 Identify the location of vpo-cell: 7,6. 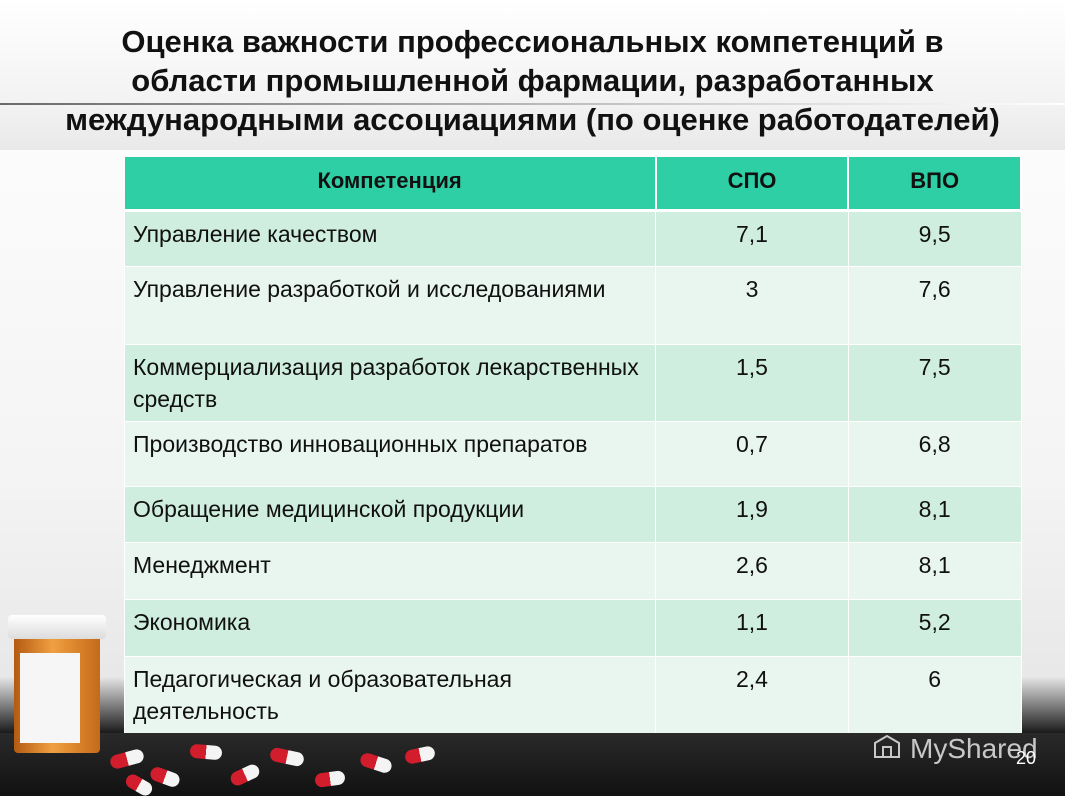
(934, 305).